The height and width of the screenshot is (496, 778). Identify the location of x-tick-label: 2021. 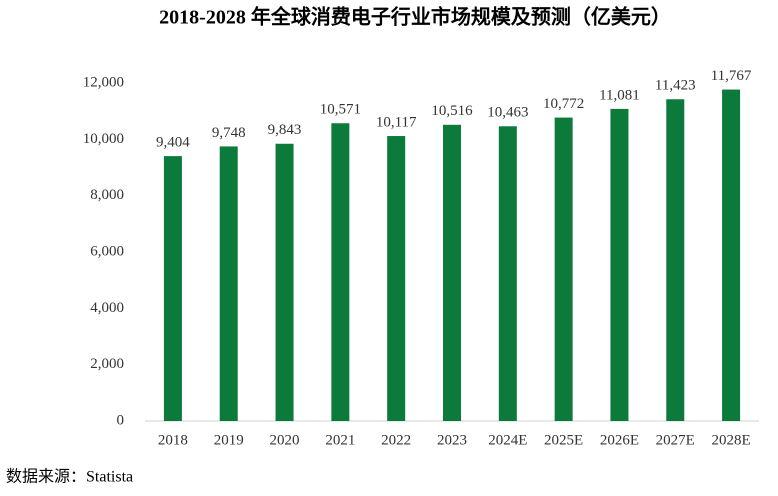
(340, 440).